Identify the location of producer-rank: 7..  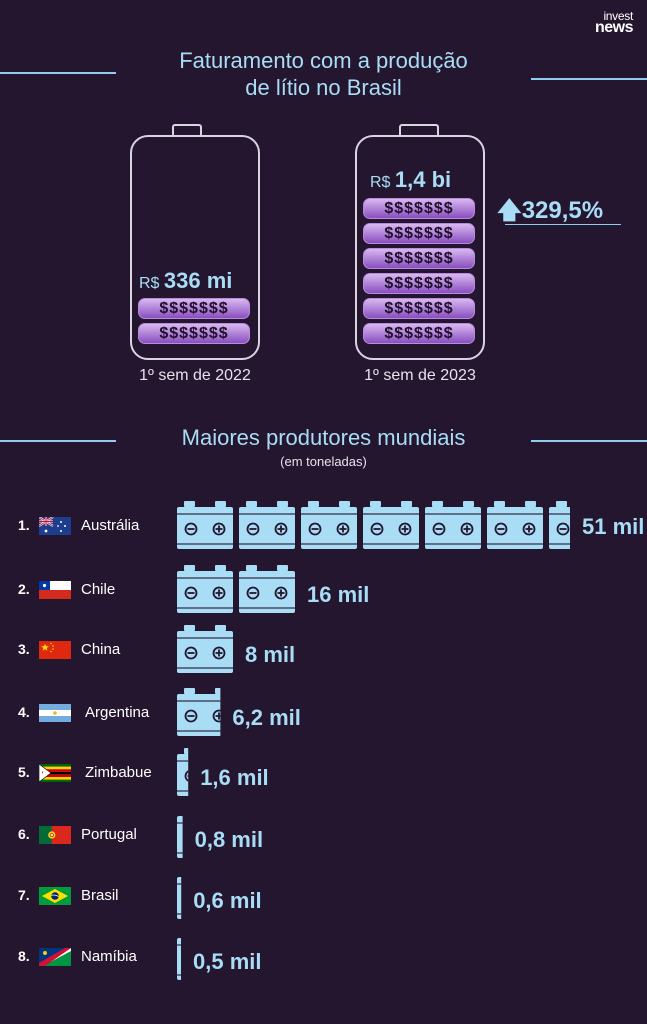
(24, 895).